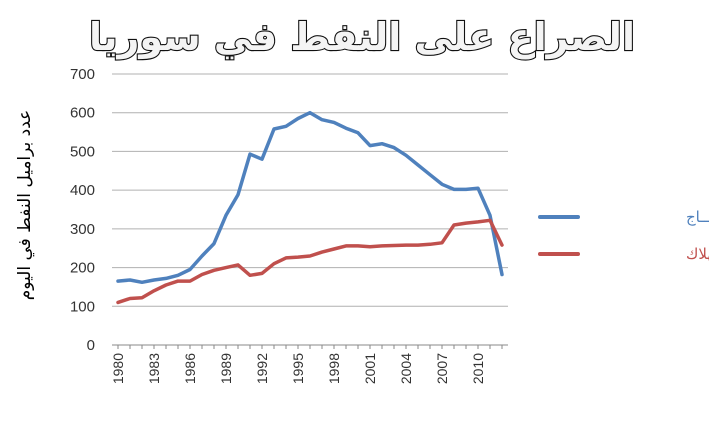  I want to click on y-axis-ticks: 0 100 200 300 400 500 600 700, so click(82, 210).